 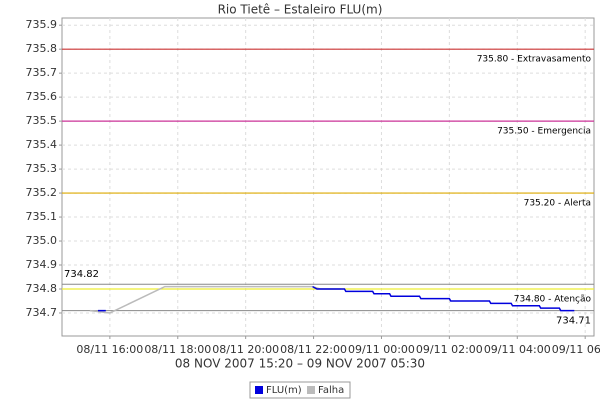 I want to click on x-tick-label: 08/11 20:00, so click(x=245, y=349).